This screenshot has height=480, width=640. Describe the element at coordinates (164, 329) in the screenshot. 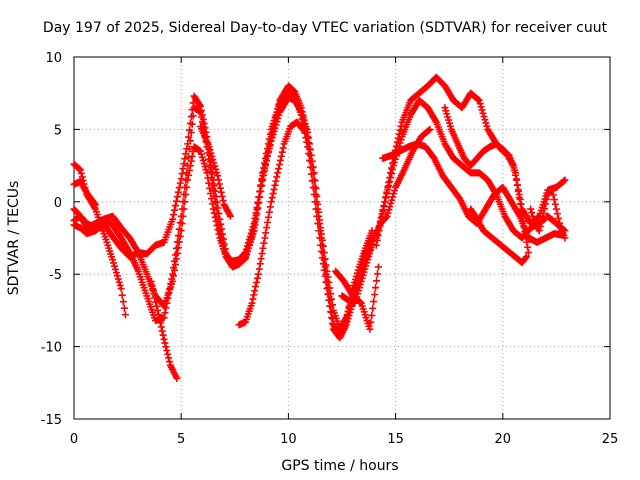

I see `series-track-f` at that location.